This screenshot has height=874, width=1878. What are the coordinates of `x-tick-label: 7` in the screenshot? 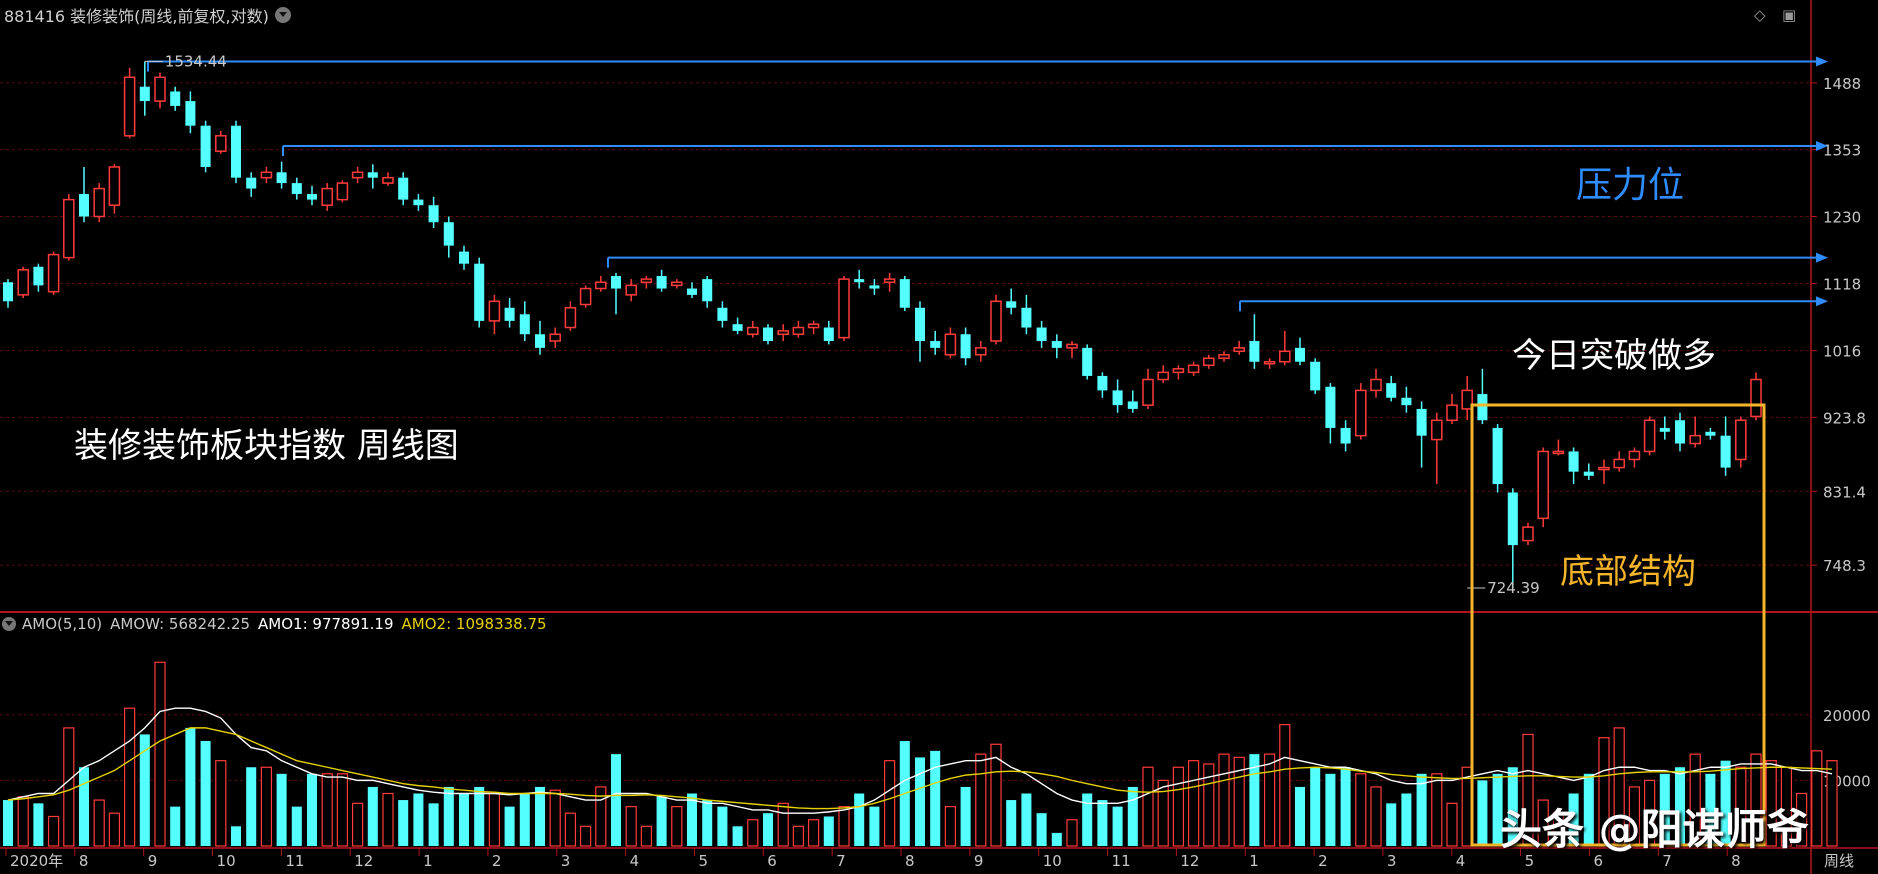 It's located at (841, 861).